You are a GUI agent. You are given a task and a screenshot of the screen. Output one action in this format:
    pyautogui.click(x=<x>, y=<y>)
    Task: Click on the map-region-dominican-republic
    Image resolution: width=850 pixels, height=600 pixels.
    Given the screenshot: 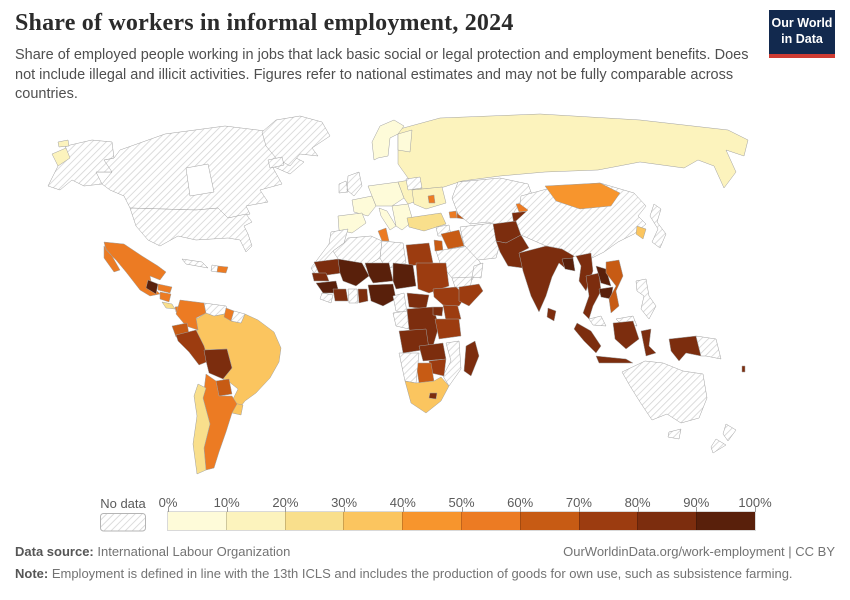 What is the action you would take?
    pyautogui.click(x=222, y=269)
    